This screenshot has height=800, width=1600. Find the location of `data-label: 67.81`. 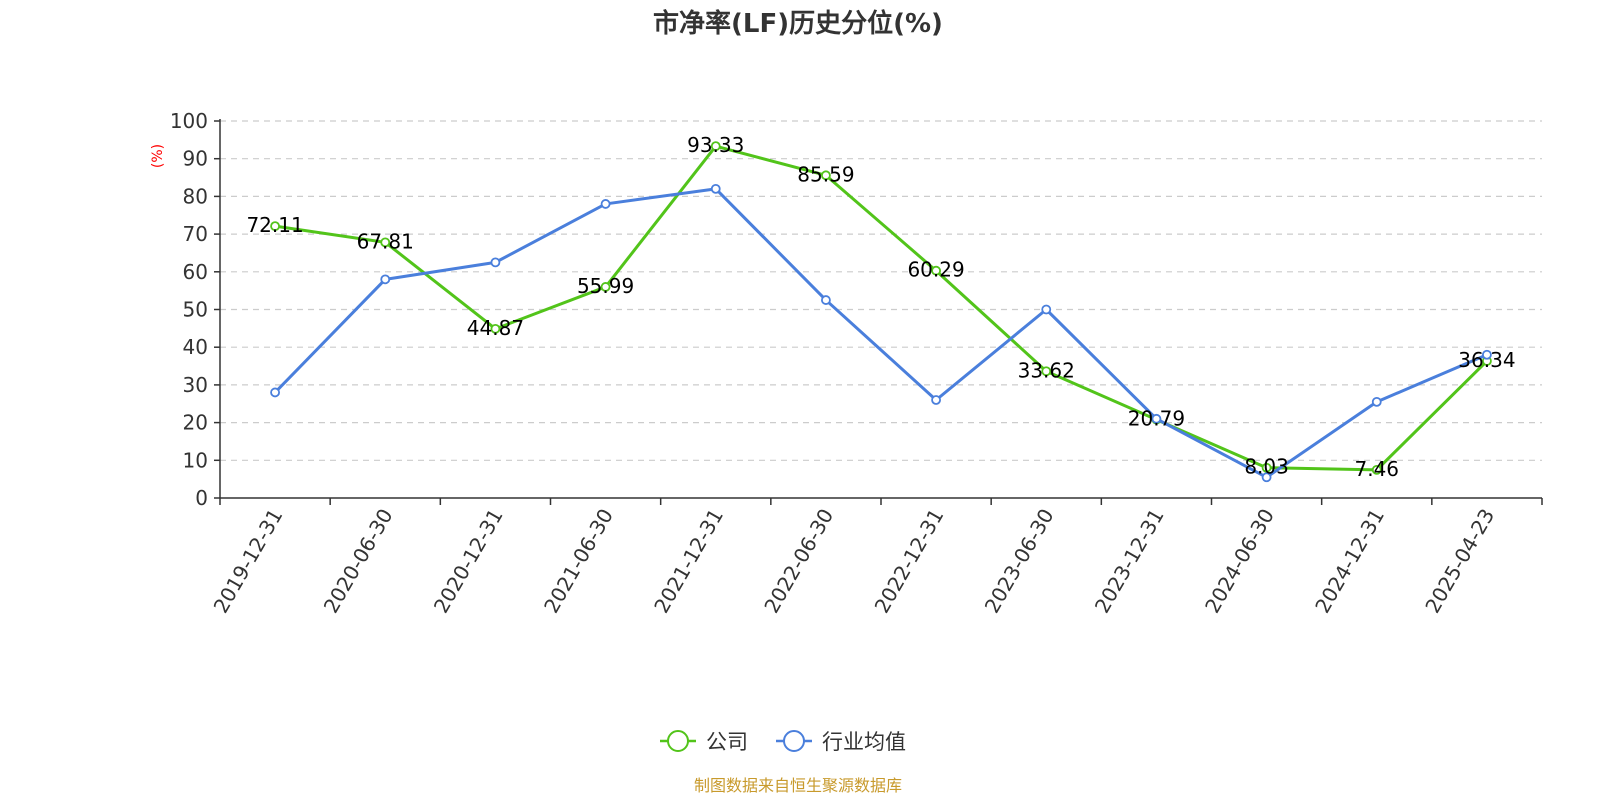

data-label: 67.81 is located at coordinates (385, 241).